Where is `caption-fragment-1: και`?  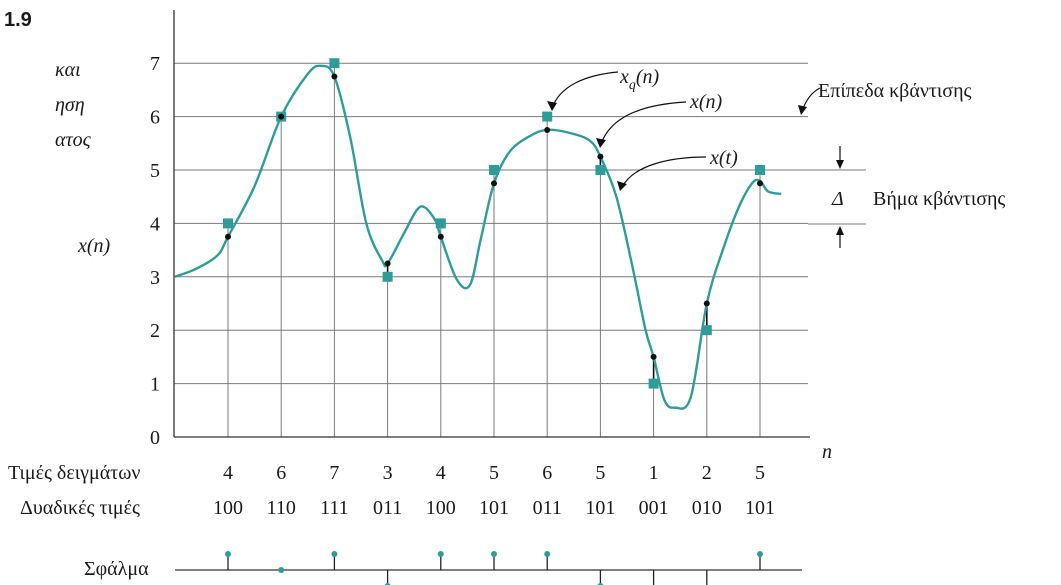
caption-fragment-1: και is located at coordinates (68, 70).